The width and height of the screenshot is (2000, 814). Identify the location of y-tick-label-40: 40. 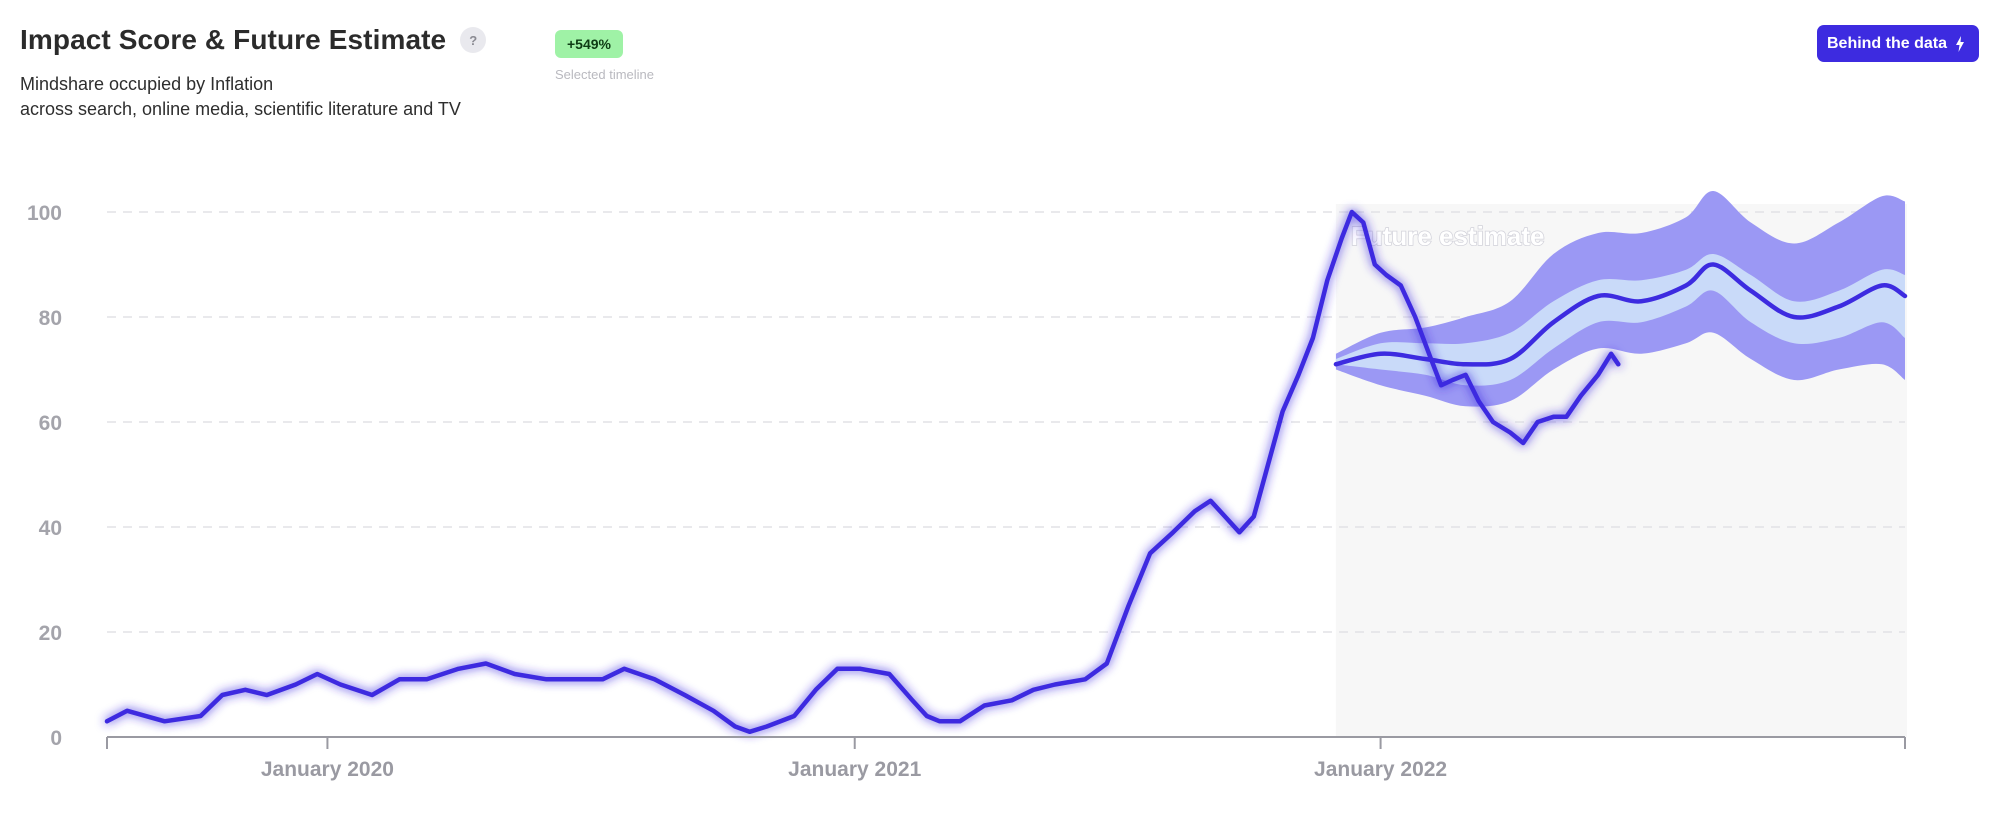
(50, 528).